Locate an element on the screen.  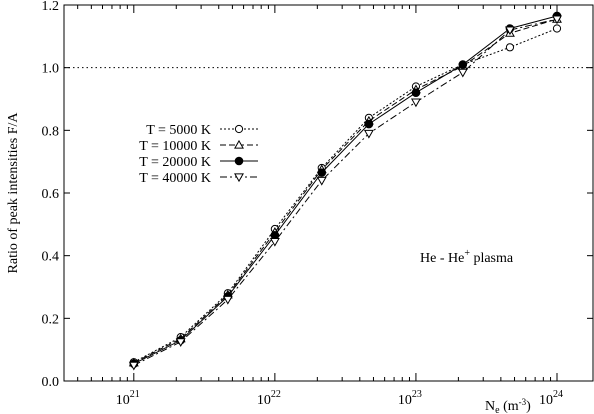
x-axis-label-main: N is located at coordinates (490, 406).